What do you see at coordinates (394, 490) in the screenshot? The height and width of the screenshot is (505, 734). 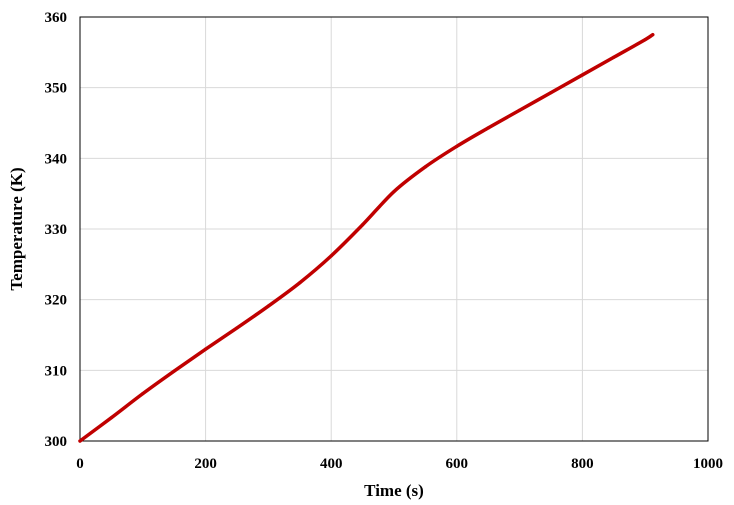 I see `x-axis-title: Time (s)` at bounding box center [394, 490].